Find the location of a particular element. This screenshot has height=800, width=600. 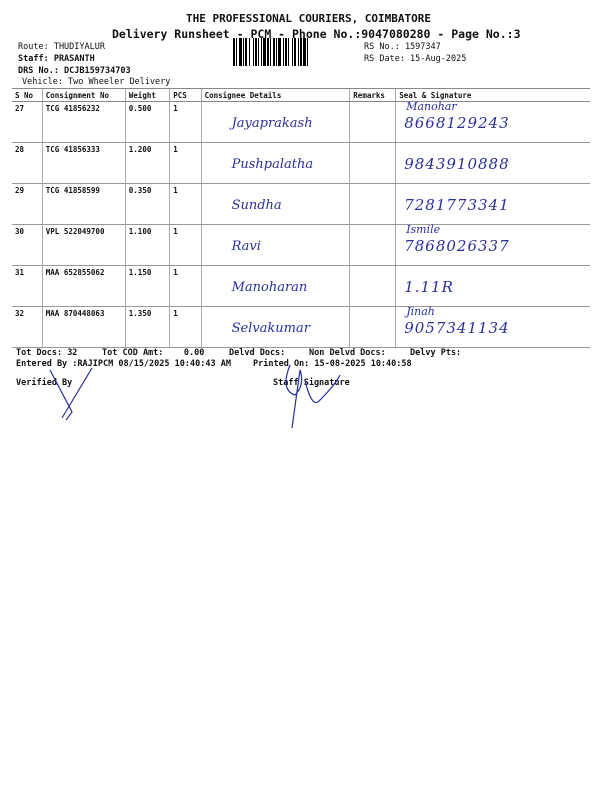

delvy-pts: Delvy Pts: is located at coordinates (436, 353).